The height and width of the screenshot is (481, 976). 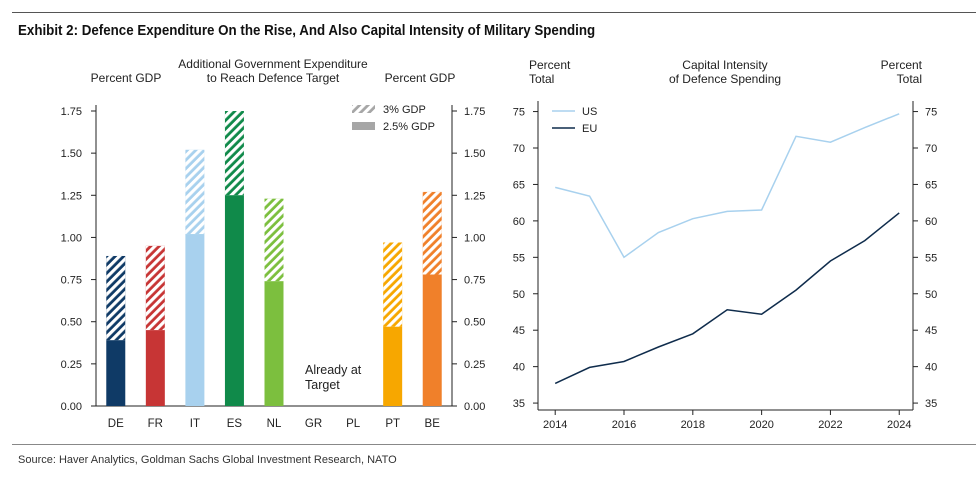 I want to click on left-chart-x-labels: DE FR IT ES NL GR PL PT BE, so click(x=274, y=424).